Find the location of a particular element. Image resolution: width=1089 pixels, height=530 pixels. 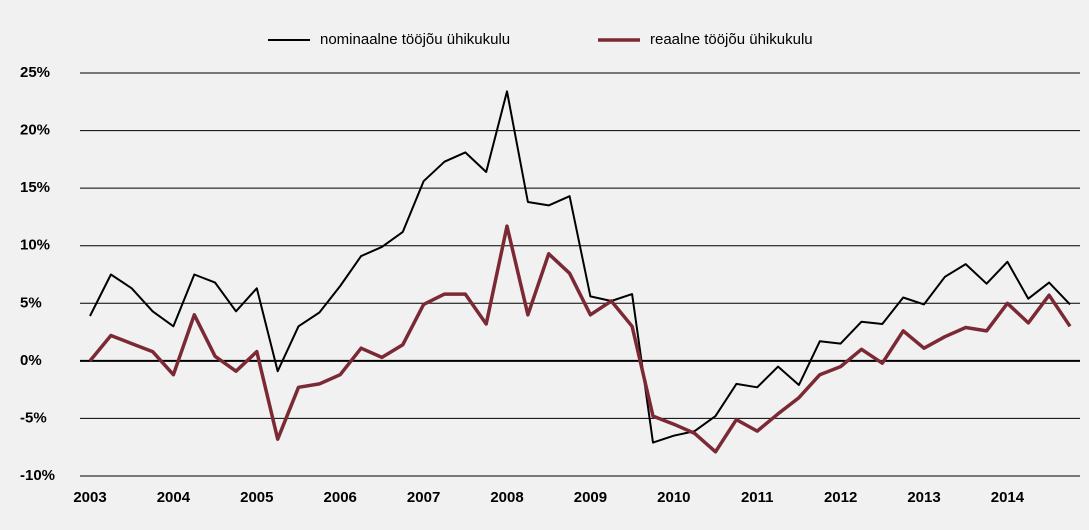

y-tick-label: 20% is located at coordinates (35, 130).